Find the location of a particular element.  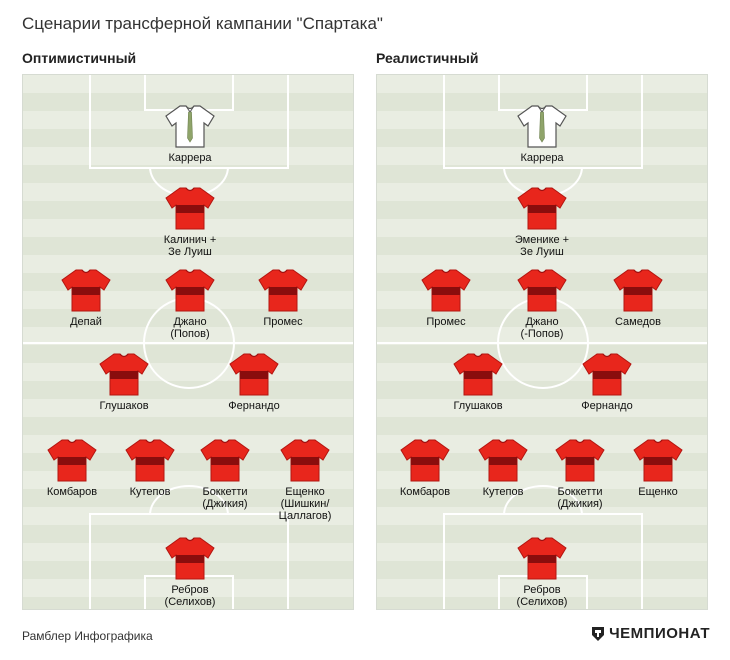

subtitle-optimistic: Оптимистичный is located at coordinates (79, 58).